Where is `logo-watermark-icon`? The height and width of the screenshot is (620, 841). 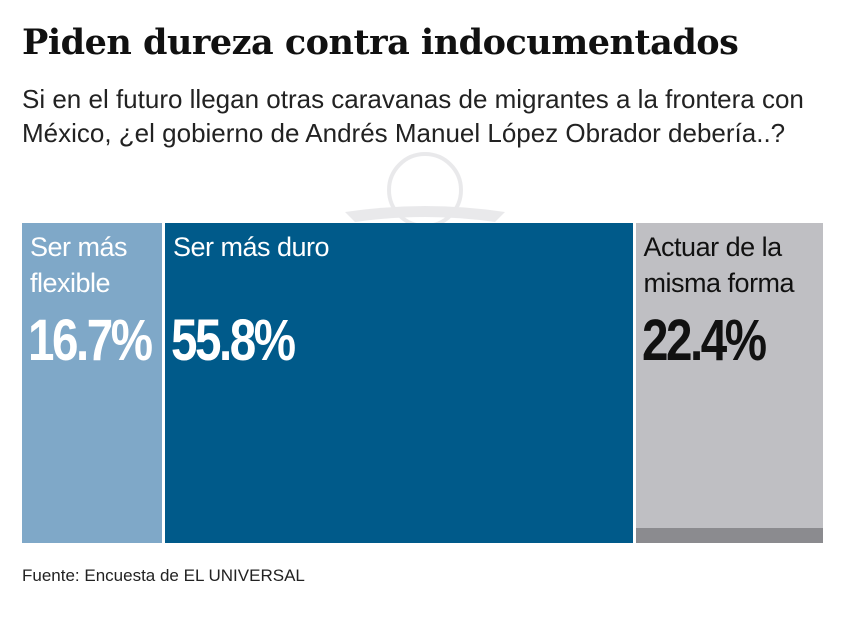
logo-watermark-icon is located at coordinates (425, 190).